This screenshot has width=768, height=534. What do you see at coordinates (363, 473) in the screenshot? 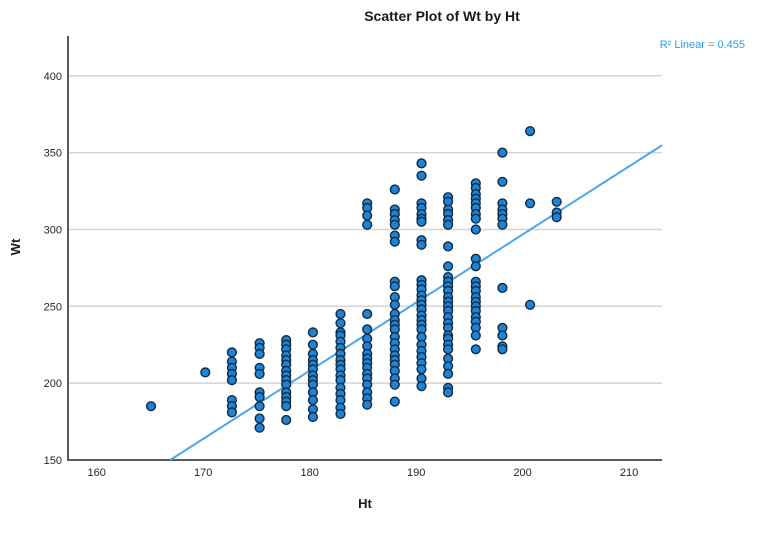
I see `x-tick-labels: 160 170 180 190 200 210` at bounding box center [363, 473].